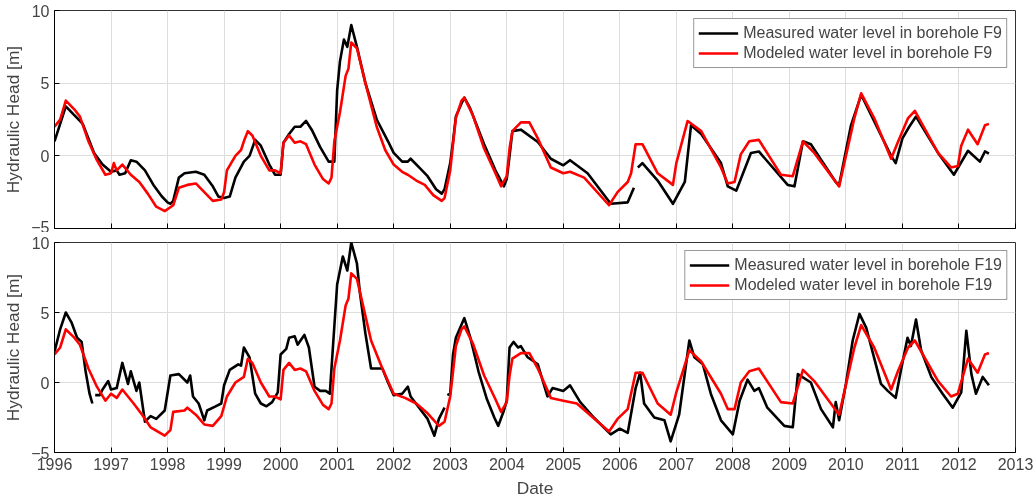 The width and height of the screenshot is (1033, 502). Describe the element at coordinates (506, 464) in the screenshot. I see `x-tick-label: 2004` at that location.